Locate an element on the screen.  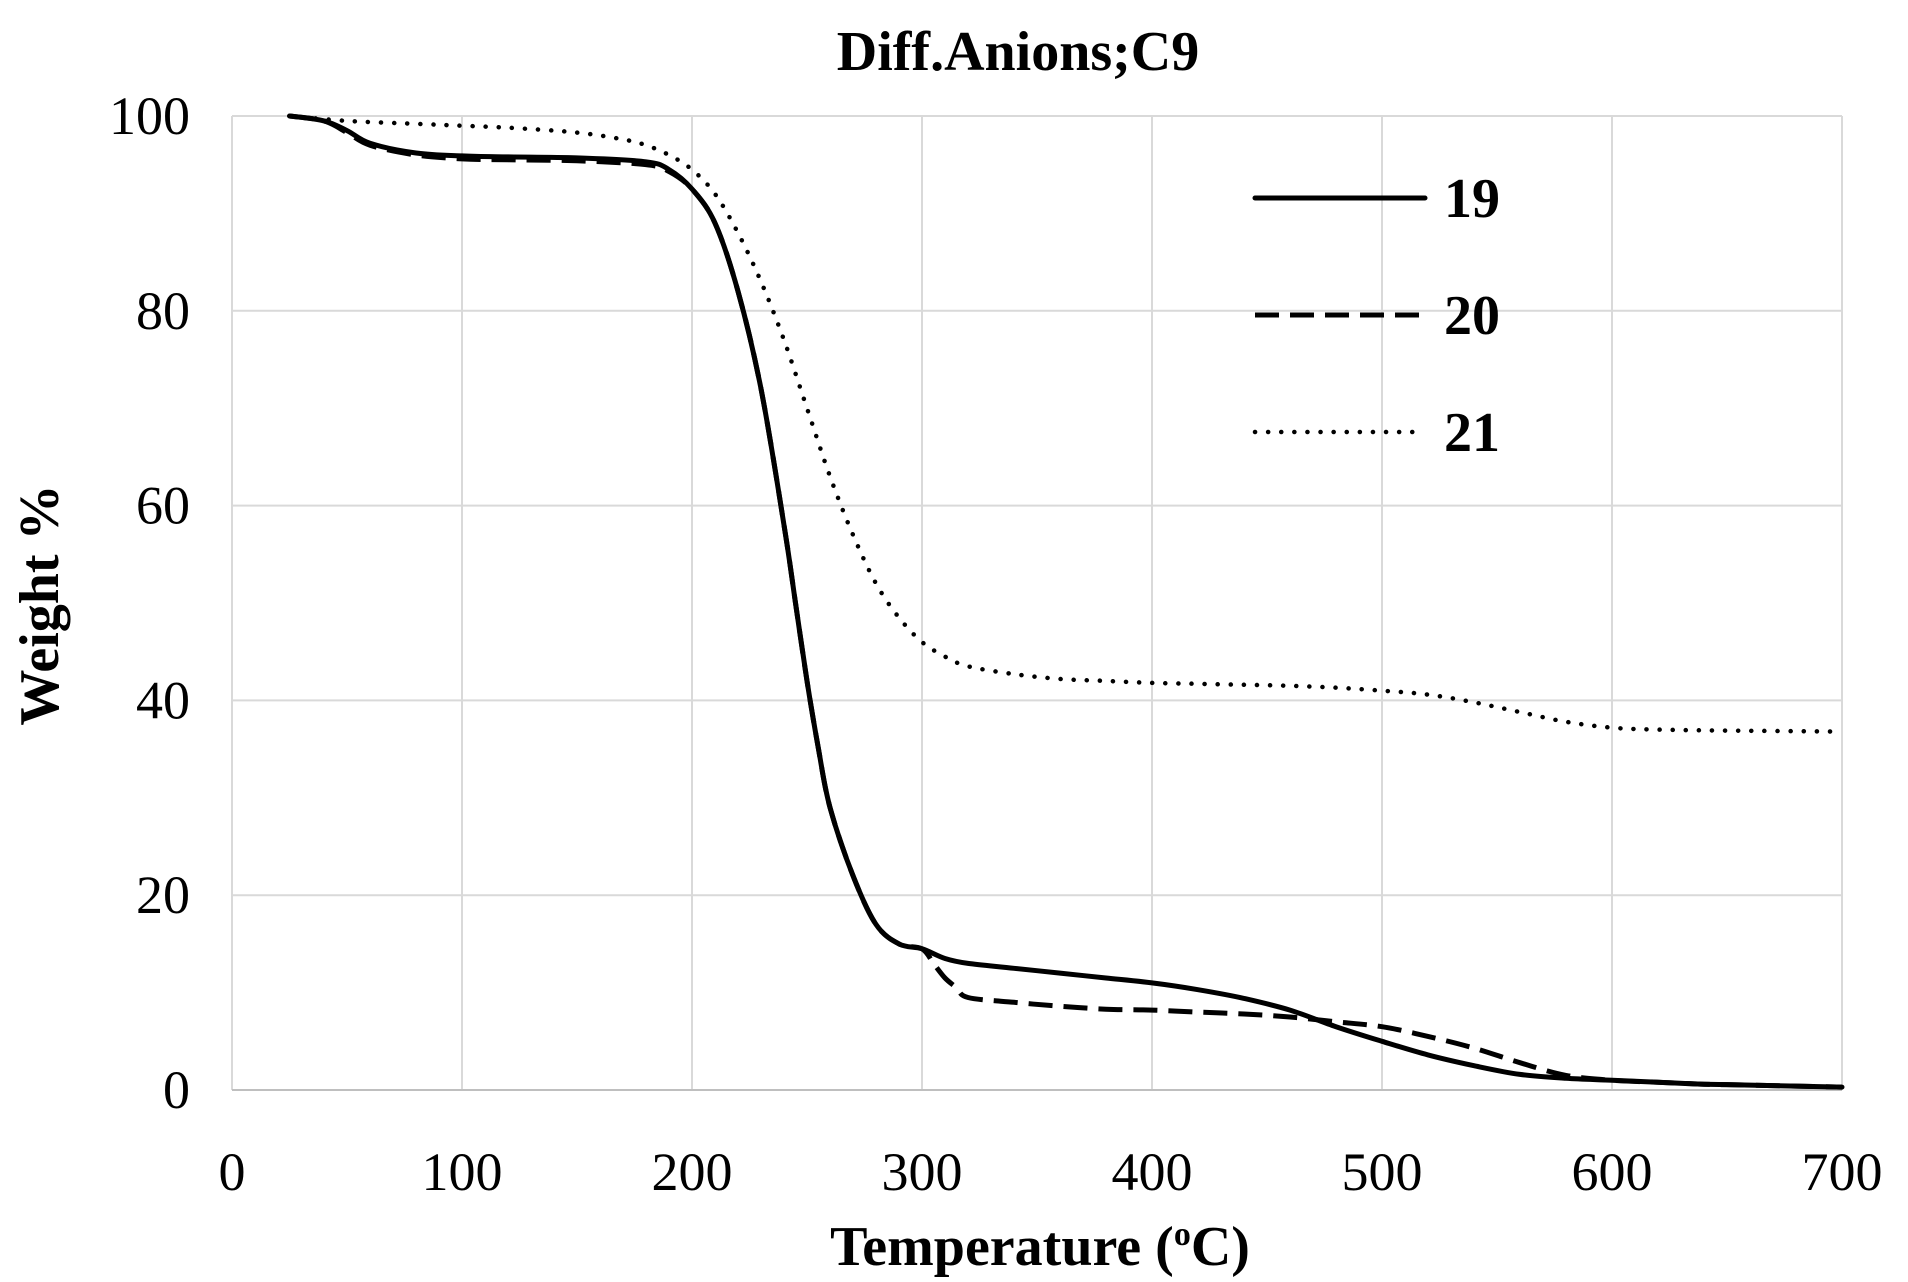
x-tick-label: 200 is located at coordinates (692, 1172).